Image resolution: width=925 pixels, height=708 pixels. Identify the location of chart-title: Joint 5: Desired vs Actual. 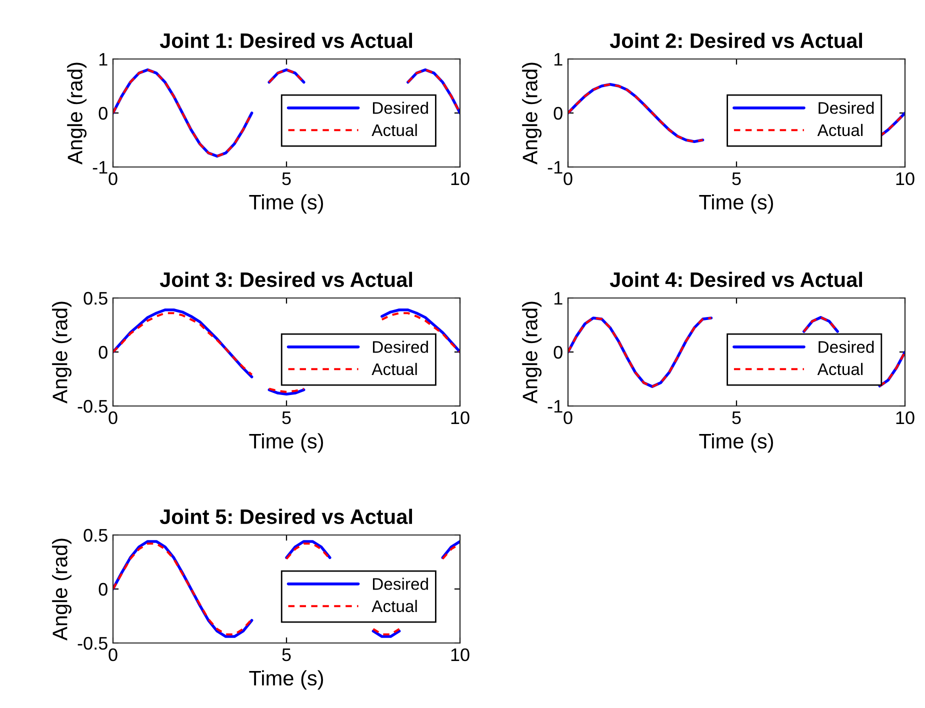
(286, 516).